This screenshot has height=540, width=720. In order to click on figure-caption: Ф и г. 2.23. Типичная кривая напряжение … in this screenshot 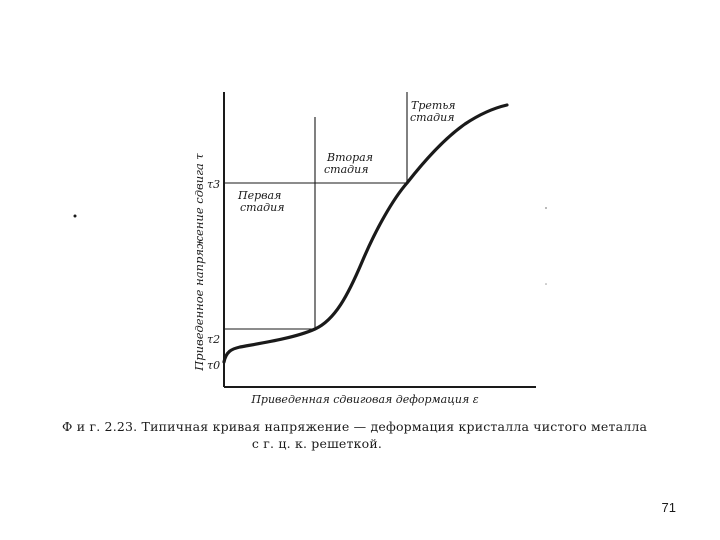, I will do `click(367, 435)`.